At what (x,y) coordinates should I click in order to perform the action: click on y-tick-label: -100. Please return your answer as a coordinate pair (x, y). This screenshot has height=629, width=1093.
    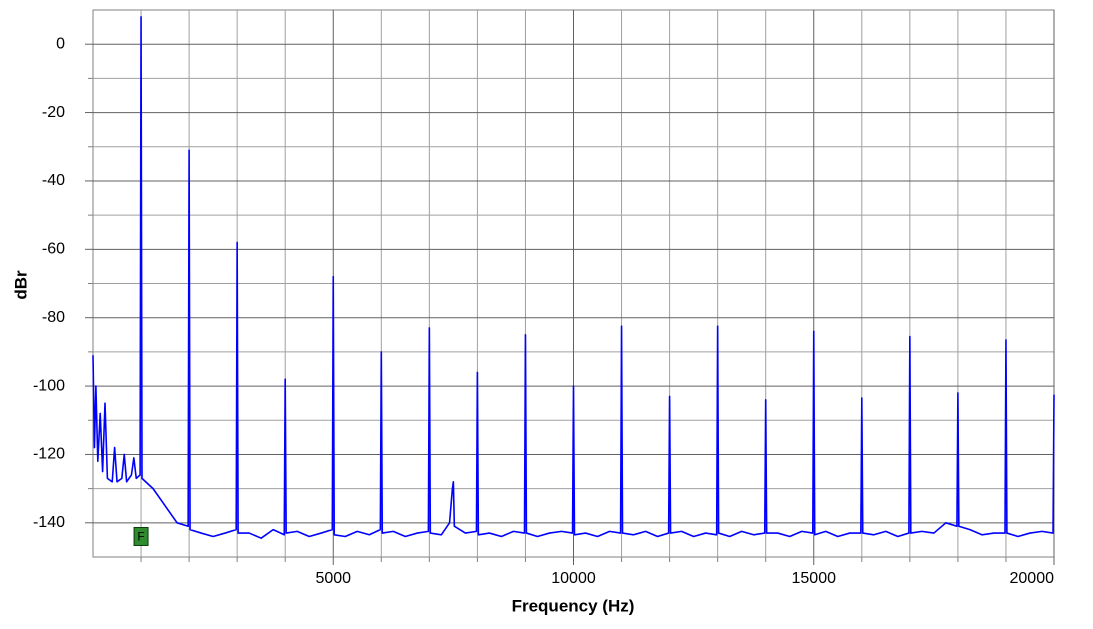
    Looking at the image, I should click on (49, 385).